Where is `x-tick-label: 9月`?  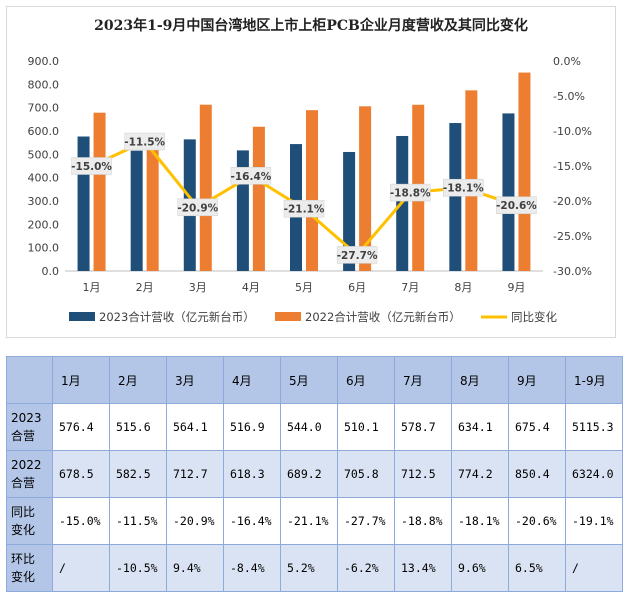
x-tick-label: 9月 is located at coordinates (516, 287).